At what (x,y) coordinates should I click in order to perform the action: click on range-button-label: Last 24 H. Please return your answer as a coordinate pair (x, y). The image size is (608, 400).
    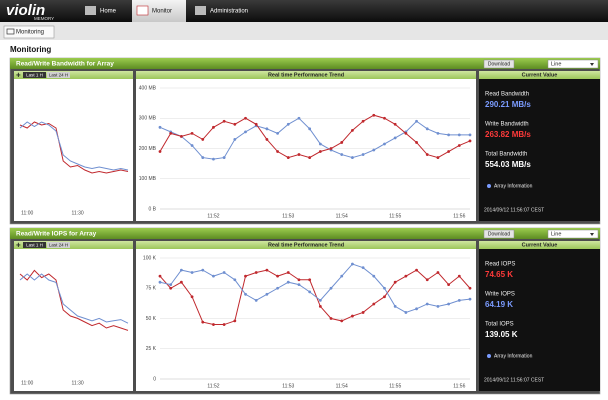
    Looking at the image, I should click on (58, 74).